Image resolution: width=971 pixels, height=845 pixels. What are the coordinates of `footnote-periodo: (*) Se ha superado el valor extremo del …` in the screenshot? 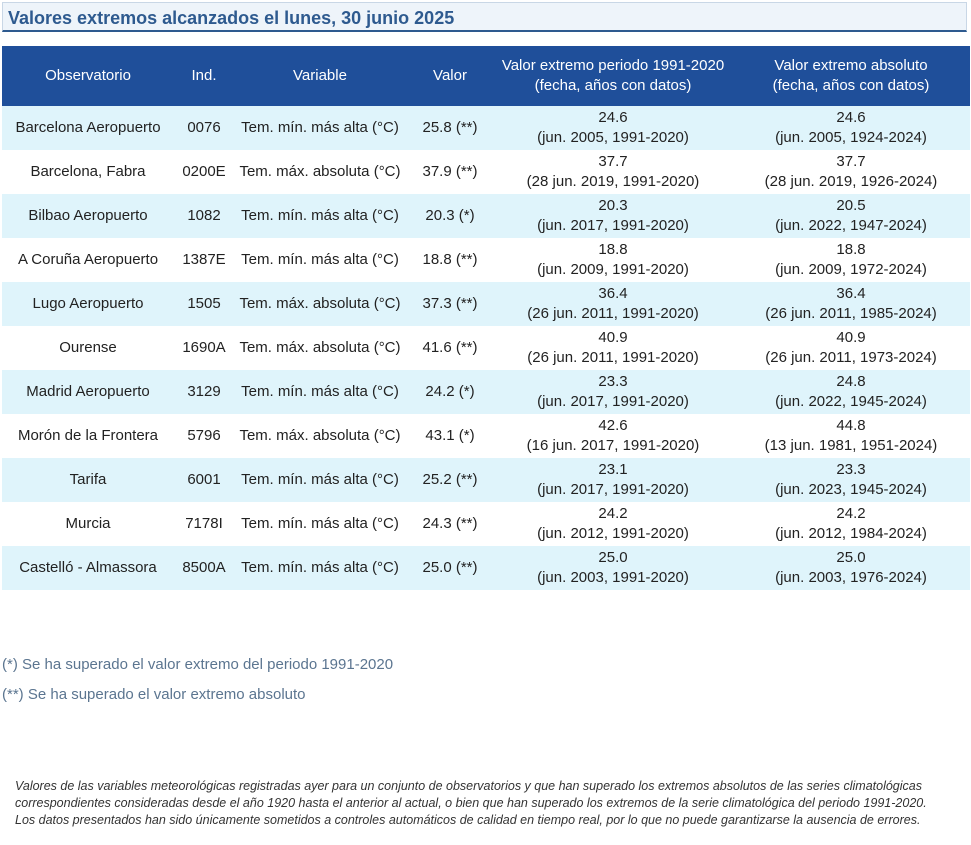 It's located at (198, 664).